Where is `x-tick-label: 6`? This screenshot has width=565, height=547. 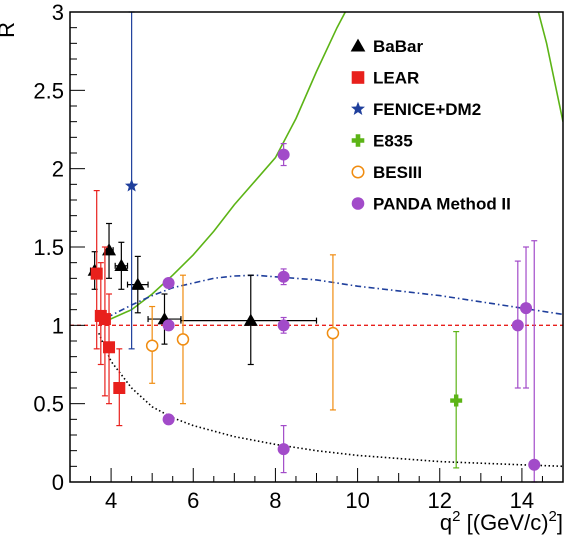 x-tick-label: 6 is located at coordinates (193, 500).